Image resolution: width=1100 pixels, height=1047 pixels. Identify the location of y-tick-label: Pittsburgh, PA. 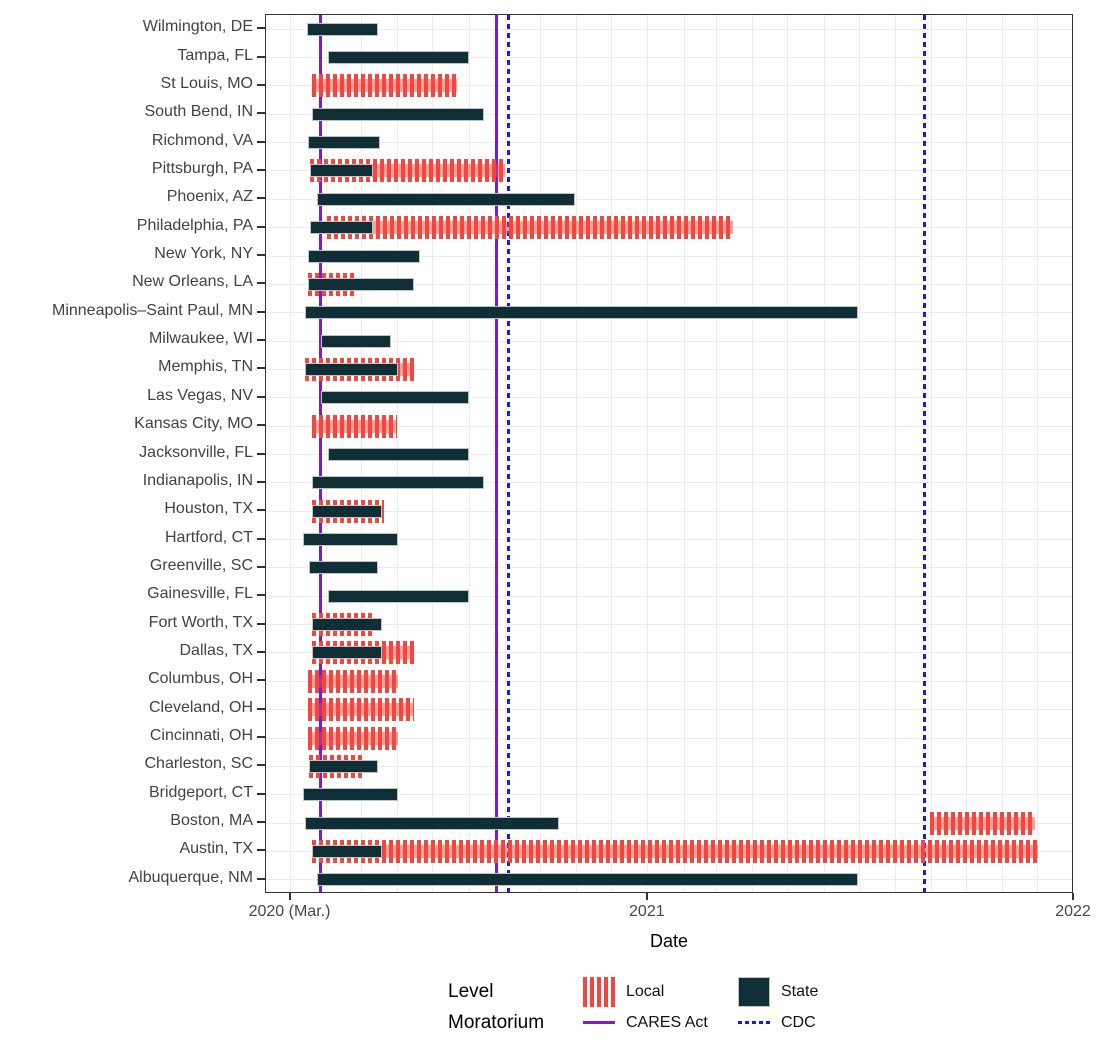
(202, 168).